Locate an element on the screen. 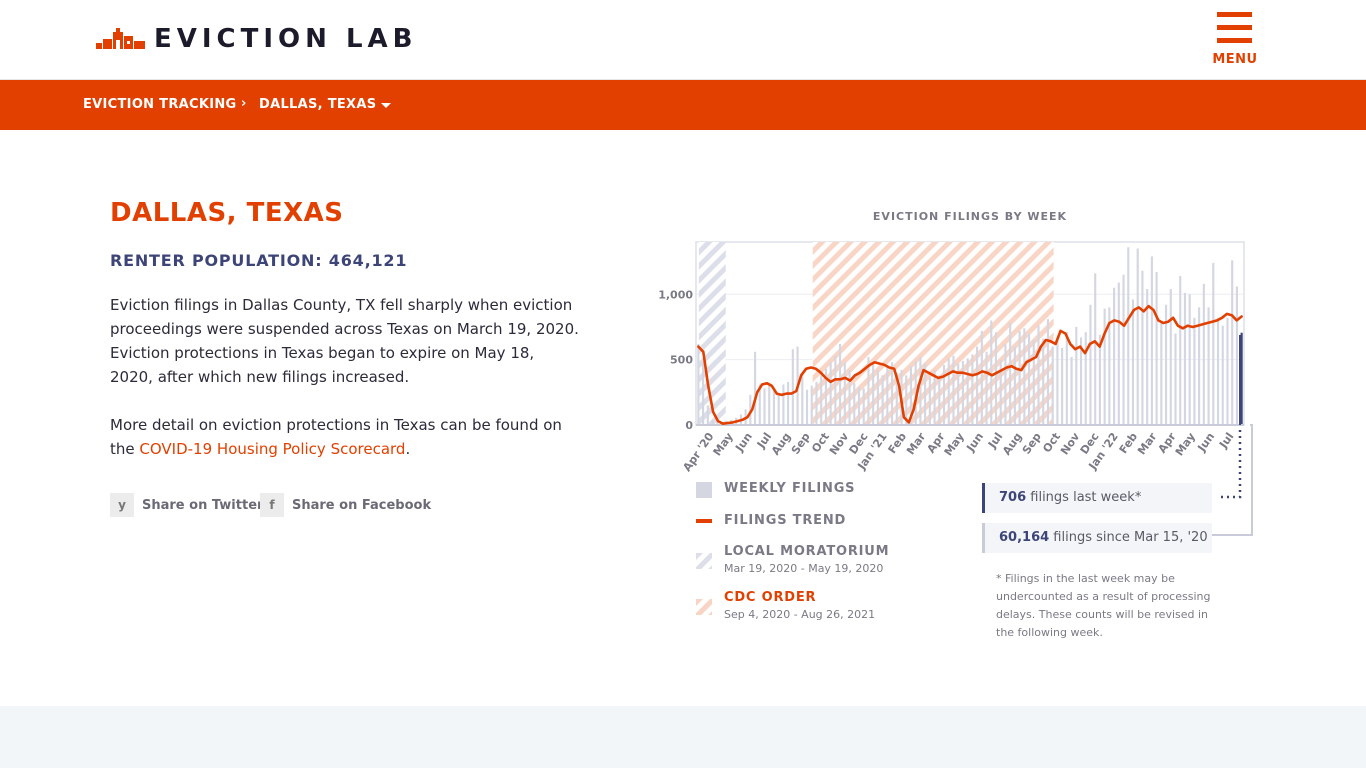  share-facebook-label: Share on Facebook is located at coordinates (362, 505).